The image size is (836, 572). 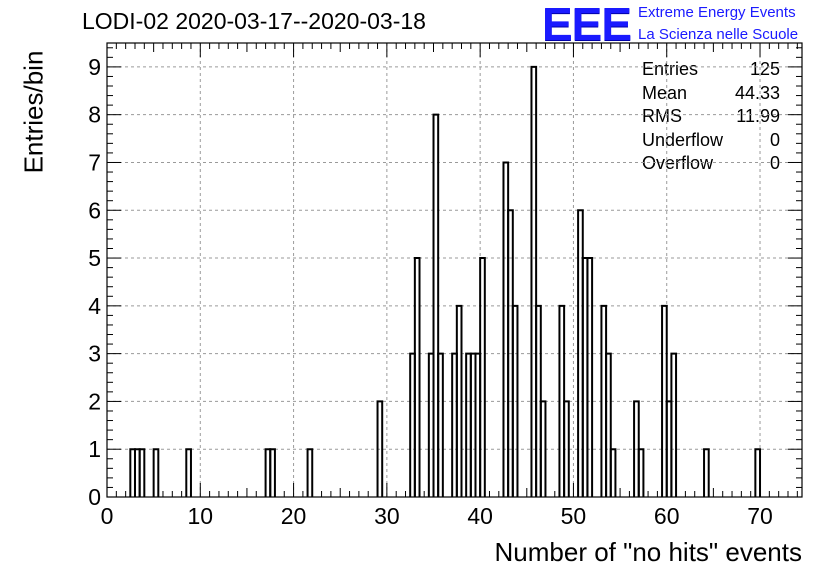 I want to click on x-axis-label: Number of "no hits" events, so click(x=648, y=552).